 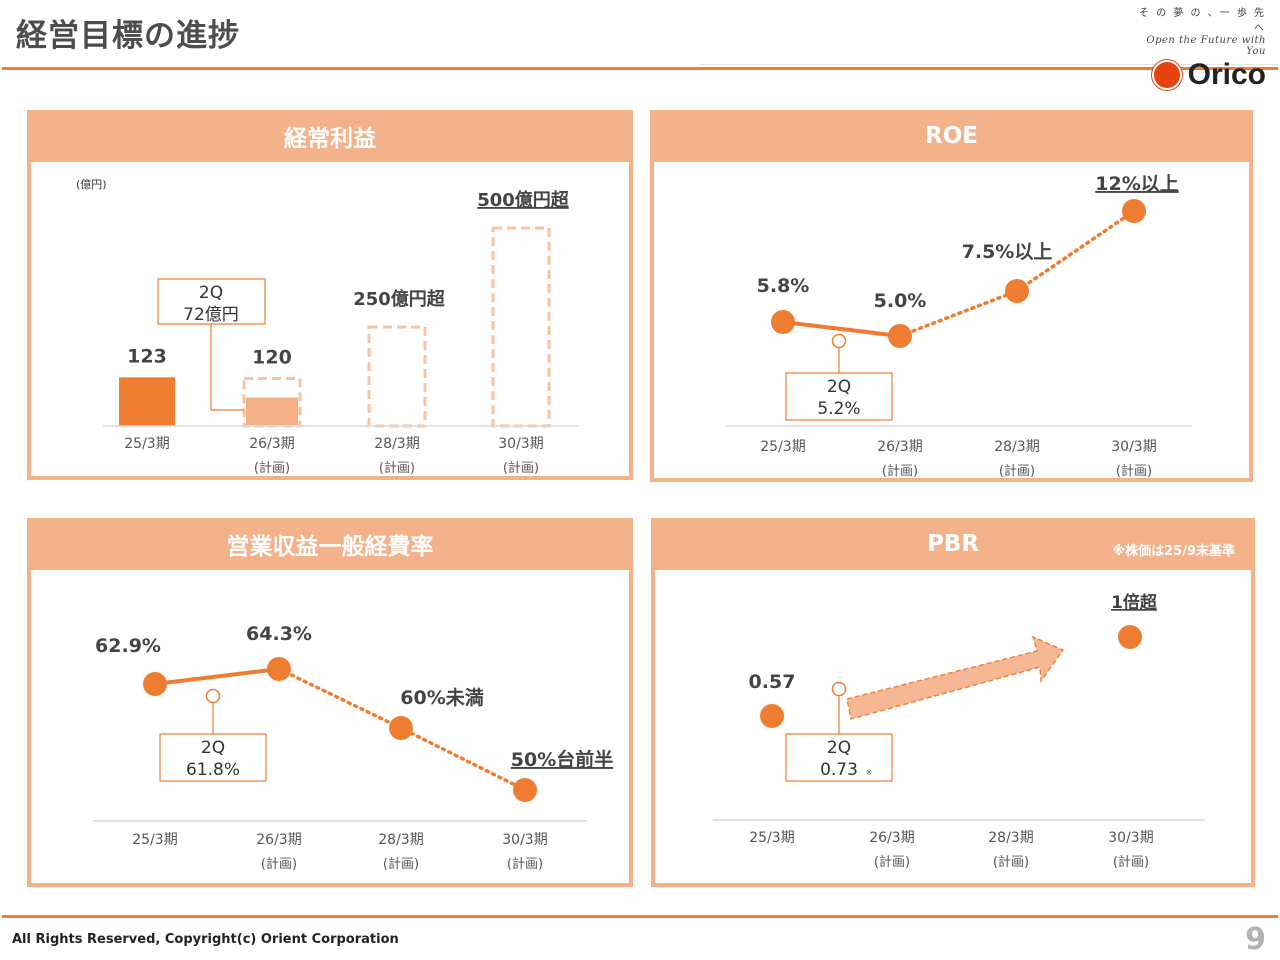 What do you see at coordinates (900, 301) in the screenshot?
I see `data-value-label: 5.0%` at bounding box center [900, 301].